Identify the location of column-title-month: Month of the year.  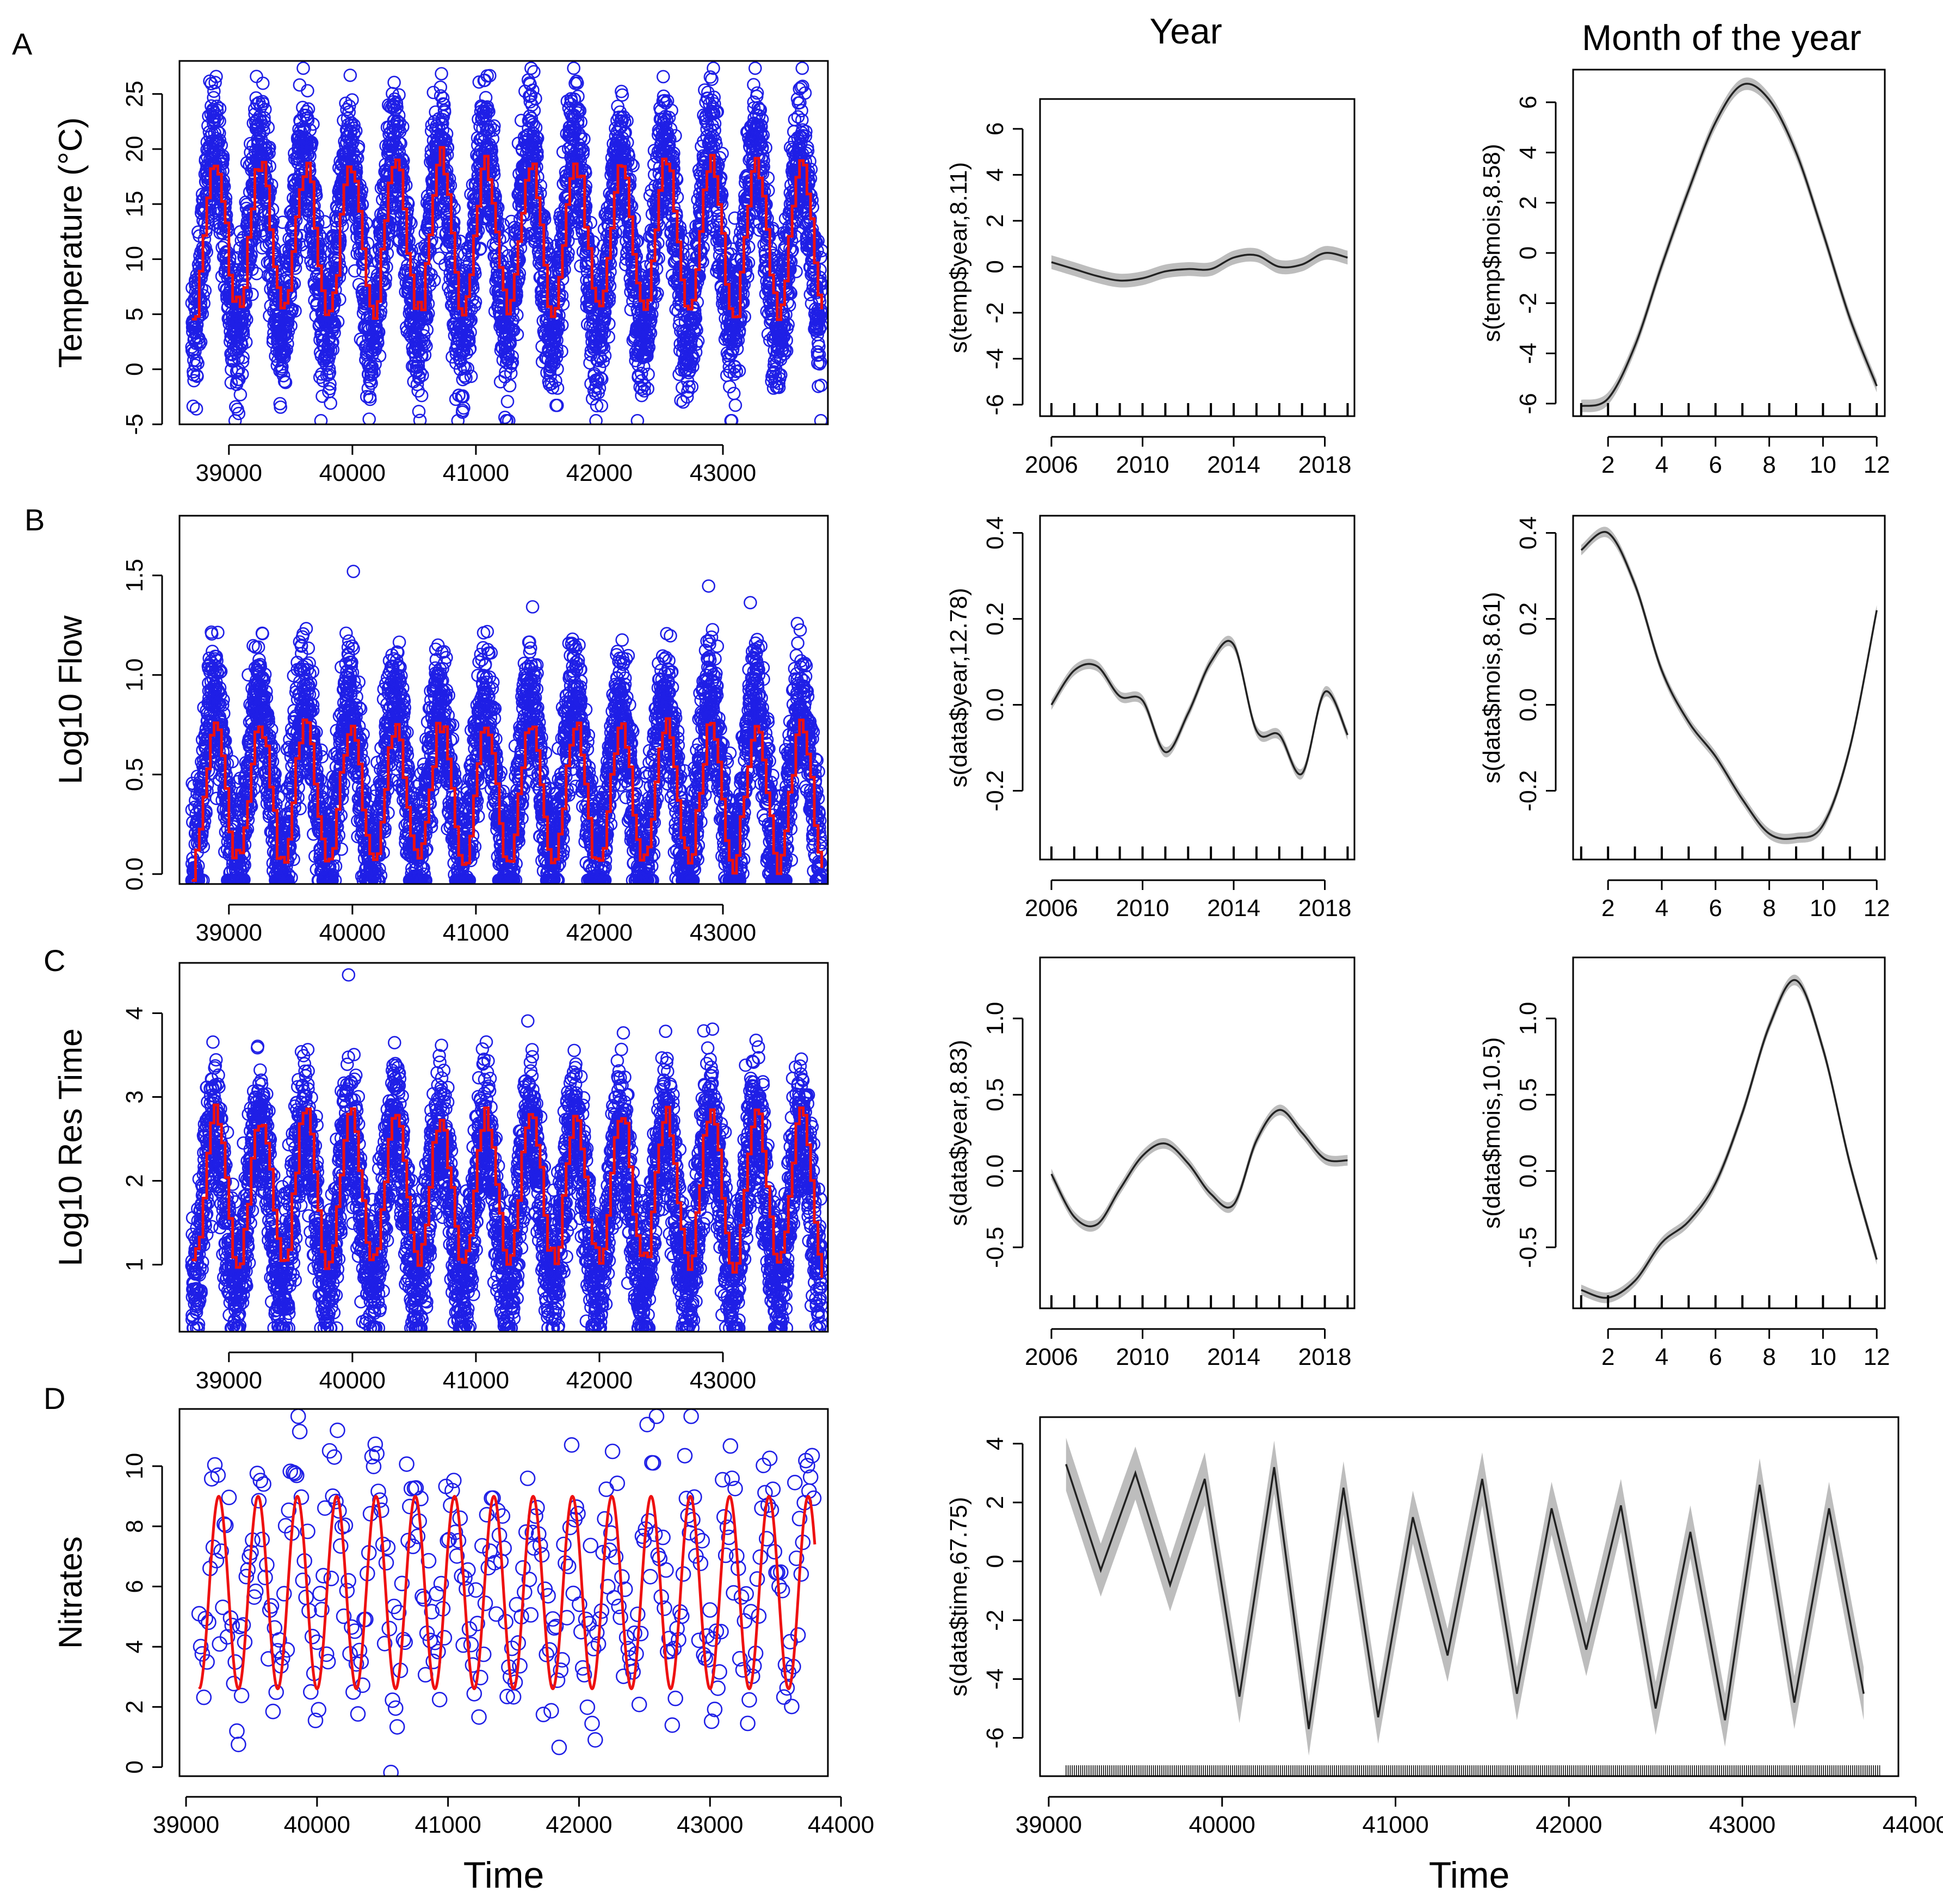
(1721, 38).